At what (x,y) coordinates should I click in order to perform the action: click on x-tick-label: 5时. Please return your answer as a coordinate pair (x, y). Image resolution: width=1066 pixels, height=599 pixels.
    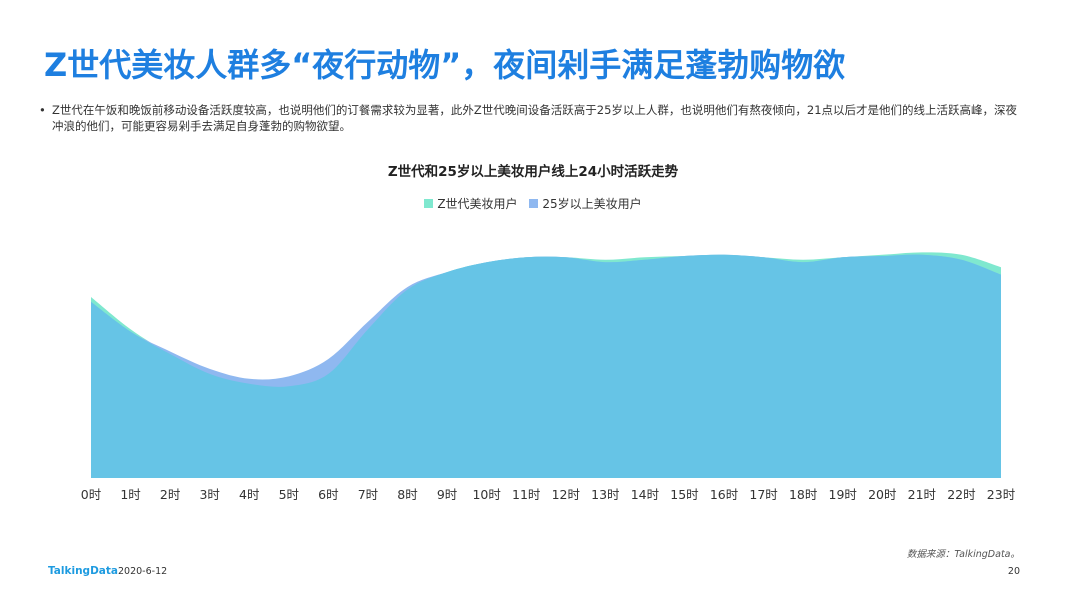
    Looking at the image, I should click on (289, 494).